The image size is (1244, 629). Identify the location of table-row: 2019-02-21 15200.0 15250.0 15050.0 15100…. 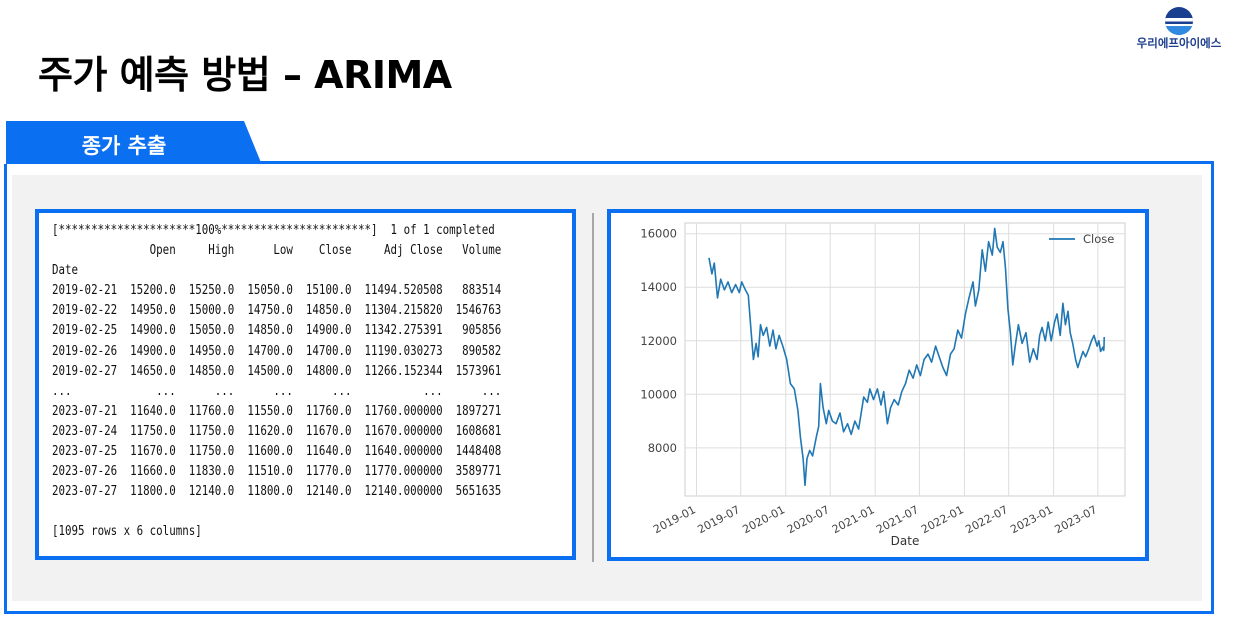
(277, 291).